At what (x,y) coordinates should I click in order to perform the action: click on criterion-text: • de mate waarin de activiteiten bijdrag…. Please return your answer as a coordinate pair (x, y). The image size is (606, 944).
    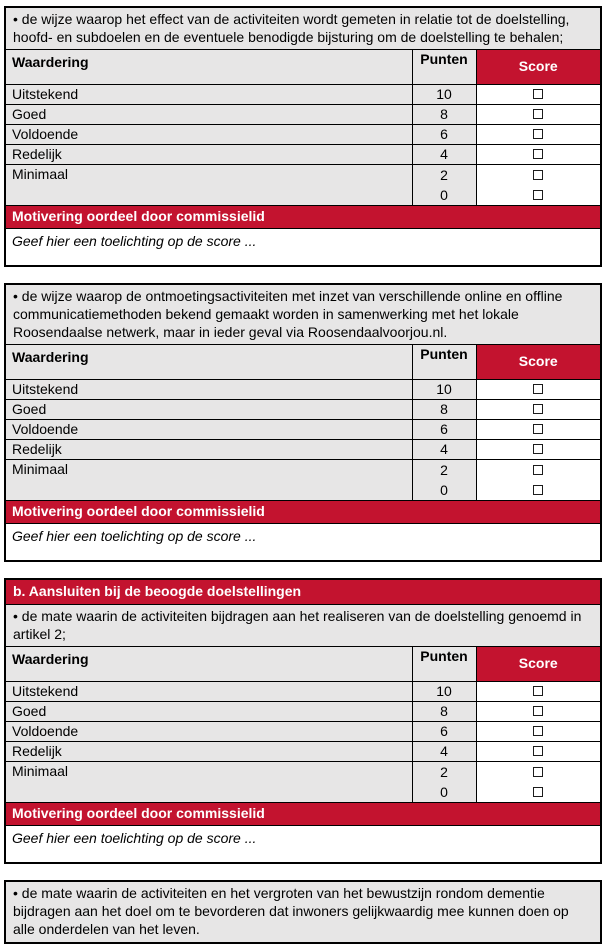
    Looking at the image, I should click on (303, 626).